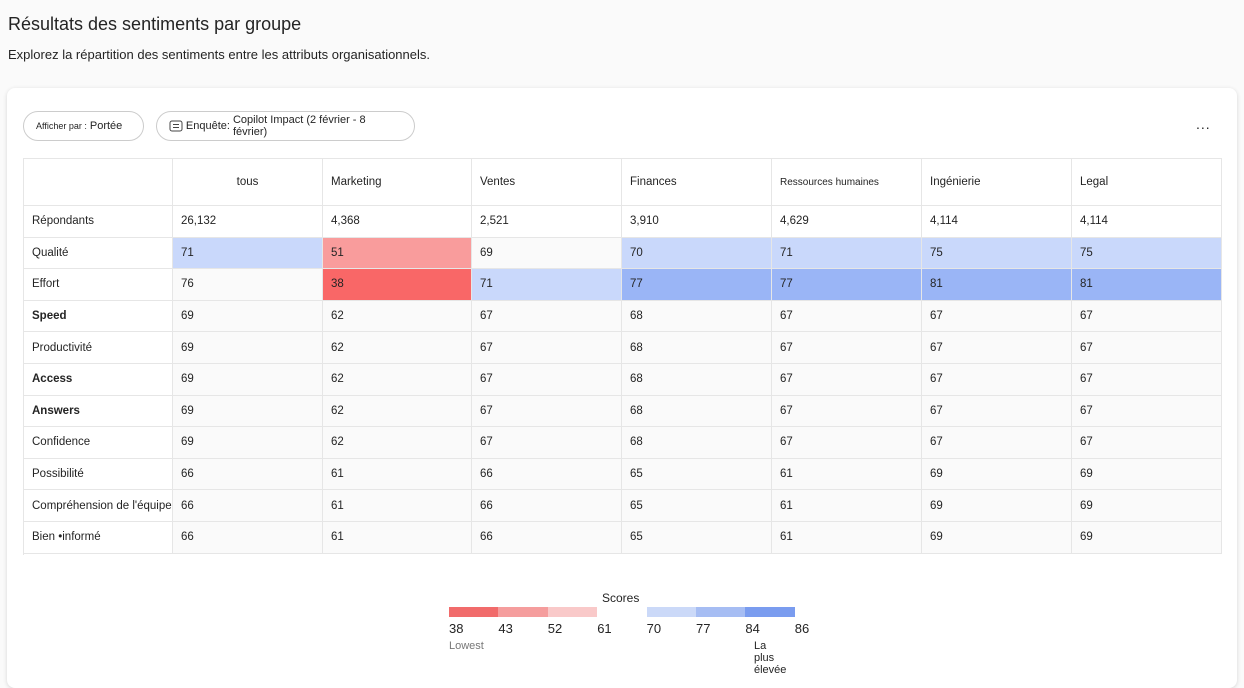  What do you see at coordinates (248, 285) in the screenshot?
I see `table-cell: 76` at bounding box center [248, 285].